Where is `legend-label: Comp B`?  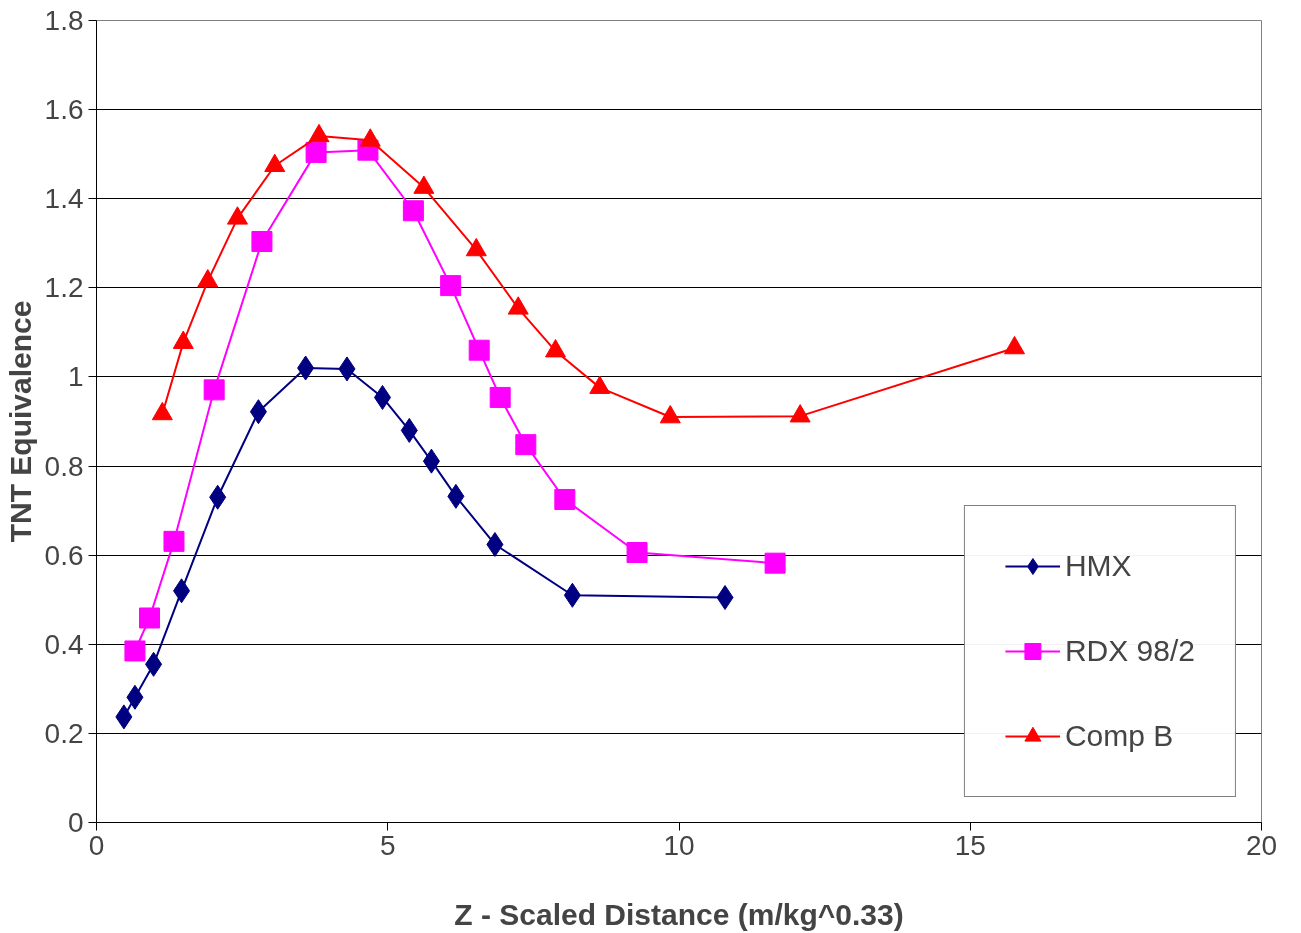
legend-label: Comp B is located at coordinates (1119, 736).